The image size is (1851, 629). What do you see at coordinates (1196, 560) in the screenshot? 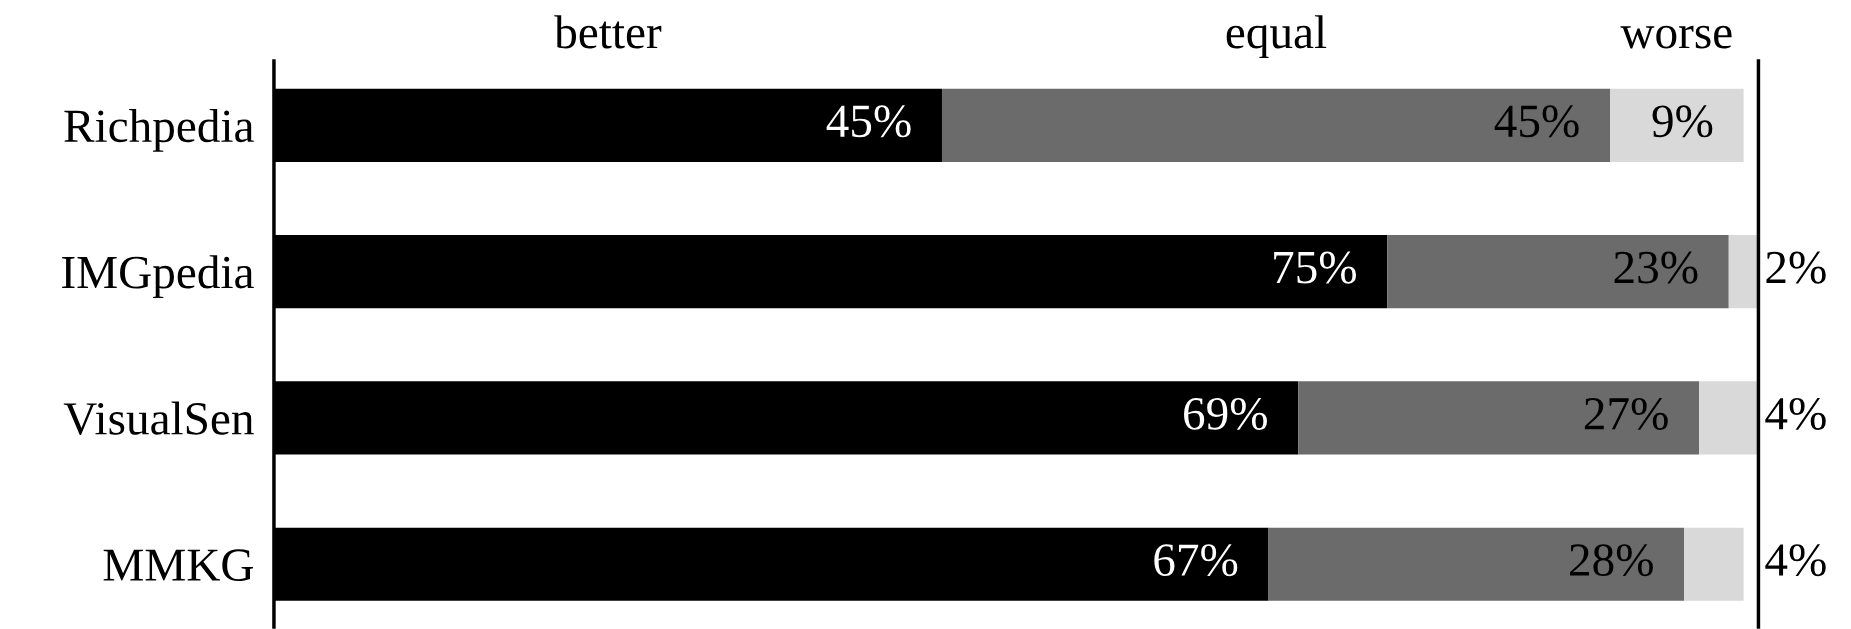
I see `data-label: 67%` at bounding box center [1196, 560].